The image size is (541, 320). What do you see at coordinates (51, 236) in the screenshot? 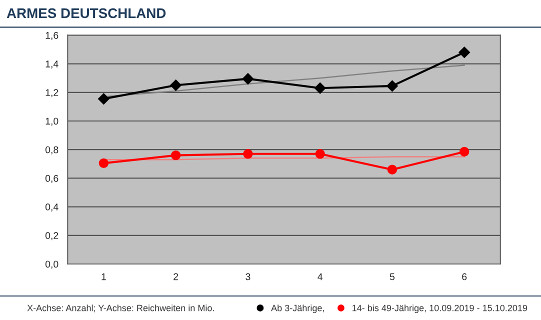
I see `y-tick-label: 0,2` at bounding box center [51, 236].